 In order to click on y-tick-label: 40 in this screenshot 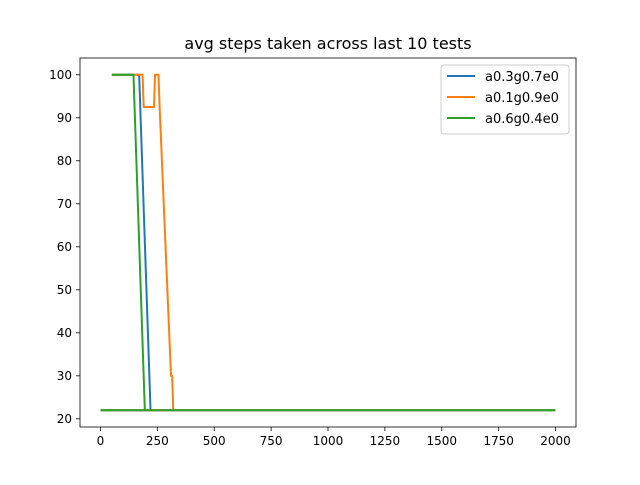, I will do `click(64, 333)`.